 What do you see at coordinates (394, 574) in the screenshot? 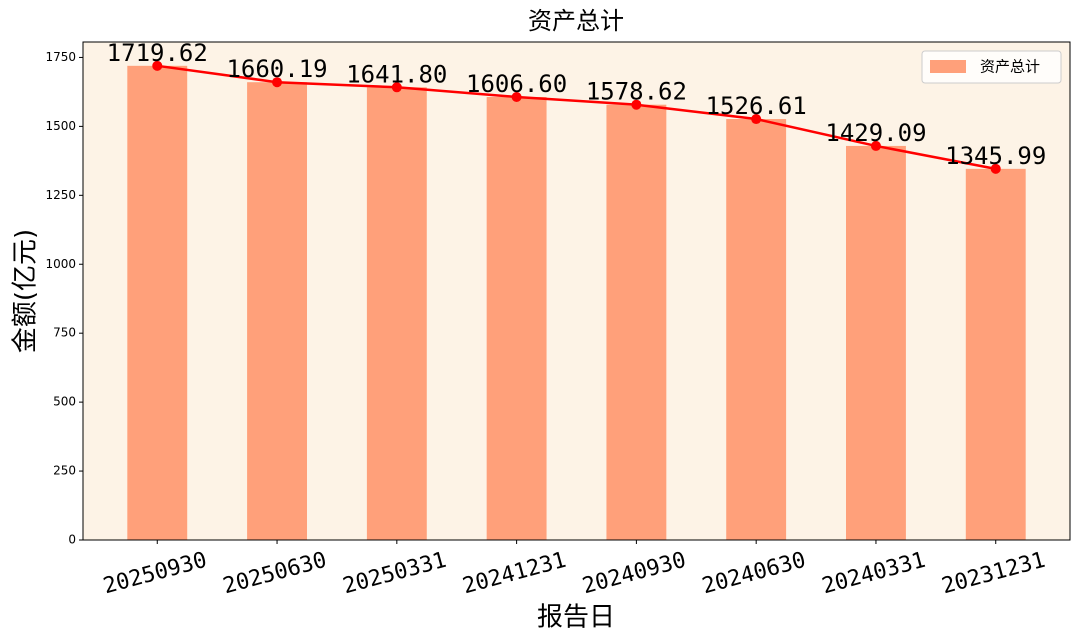
I see `x-tick-label: 20250331` at bounding box center [394, 574].